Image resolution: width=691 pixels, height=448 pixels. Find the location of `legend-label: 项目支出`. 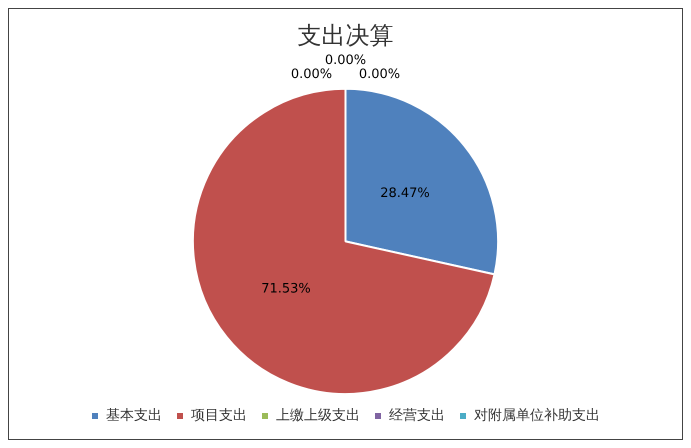

legend-label: 项目支出 is located at coordinates (219, 416).